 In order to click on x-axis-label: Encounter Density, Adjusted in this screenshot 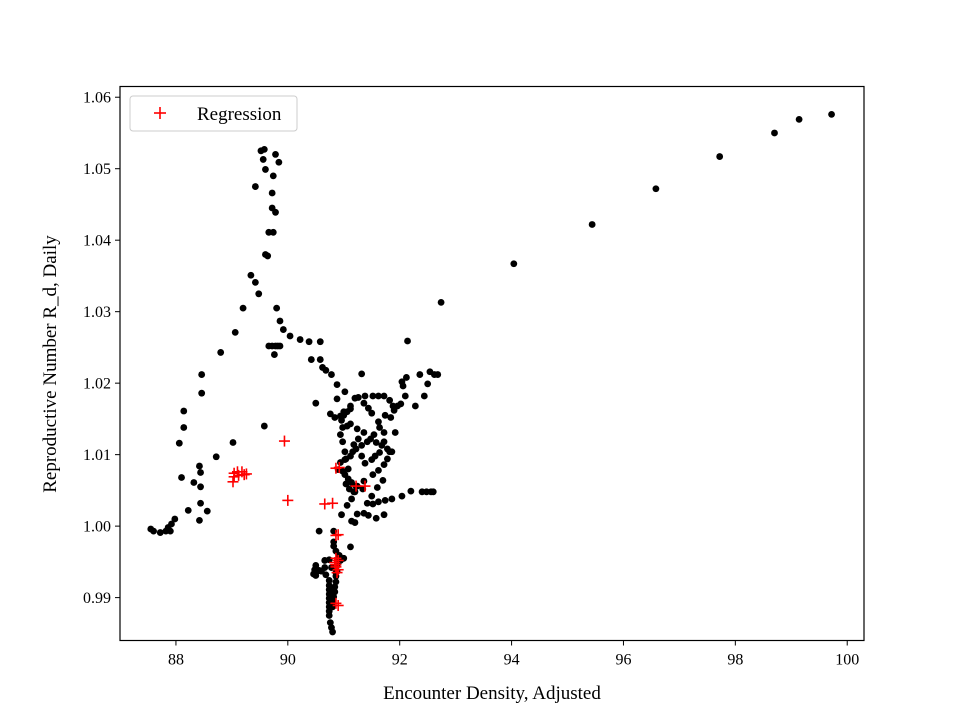, I will do `click(492, 693)`.